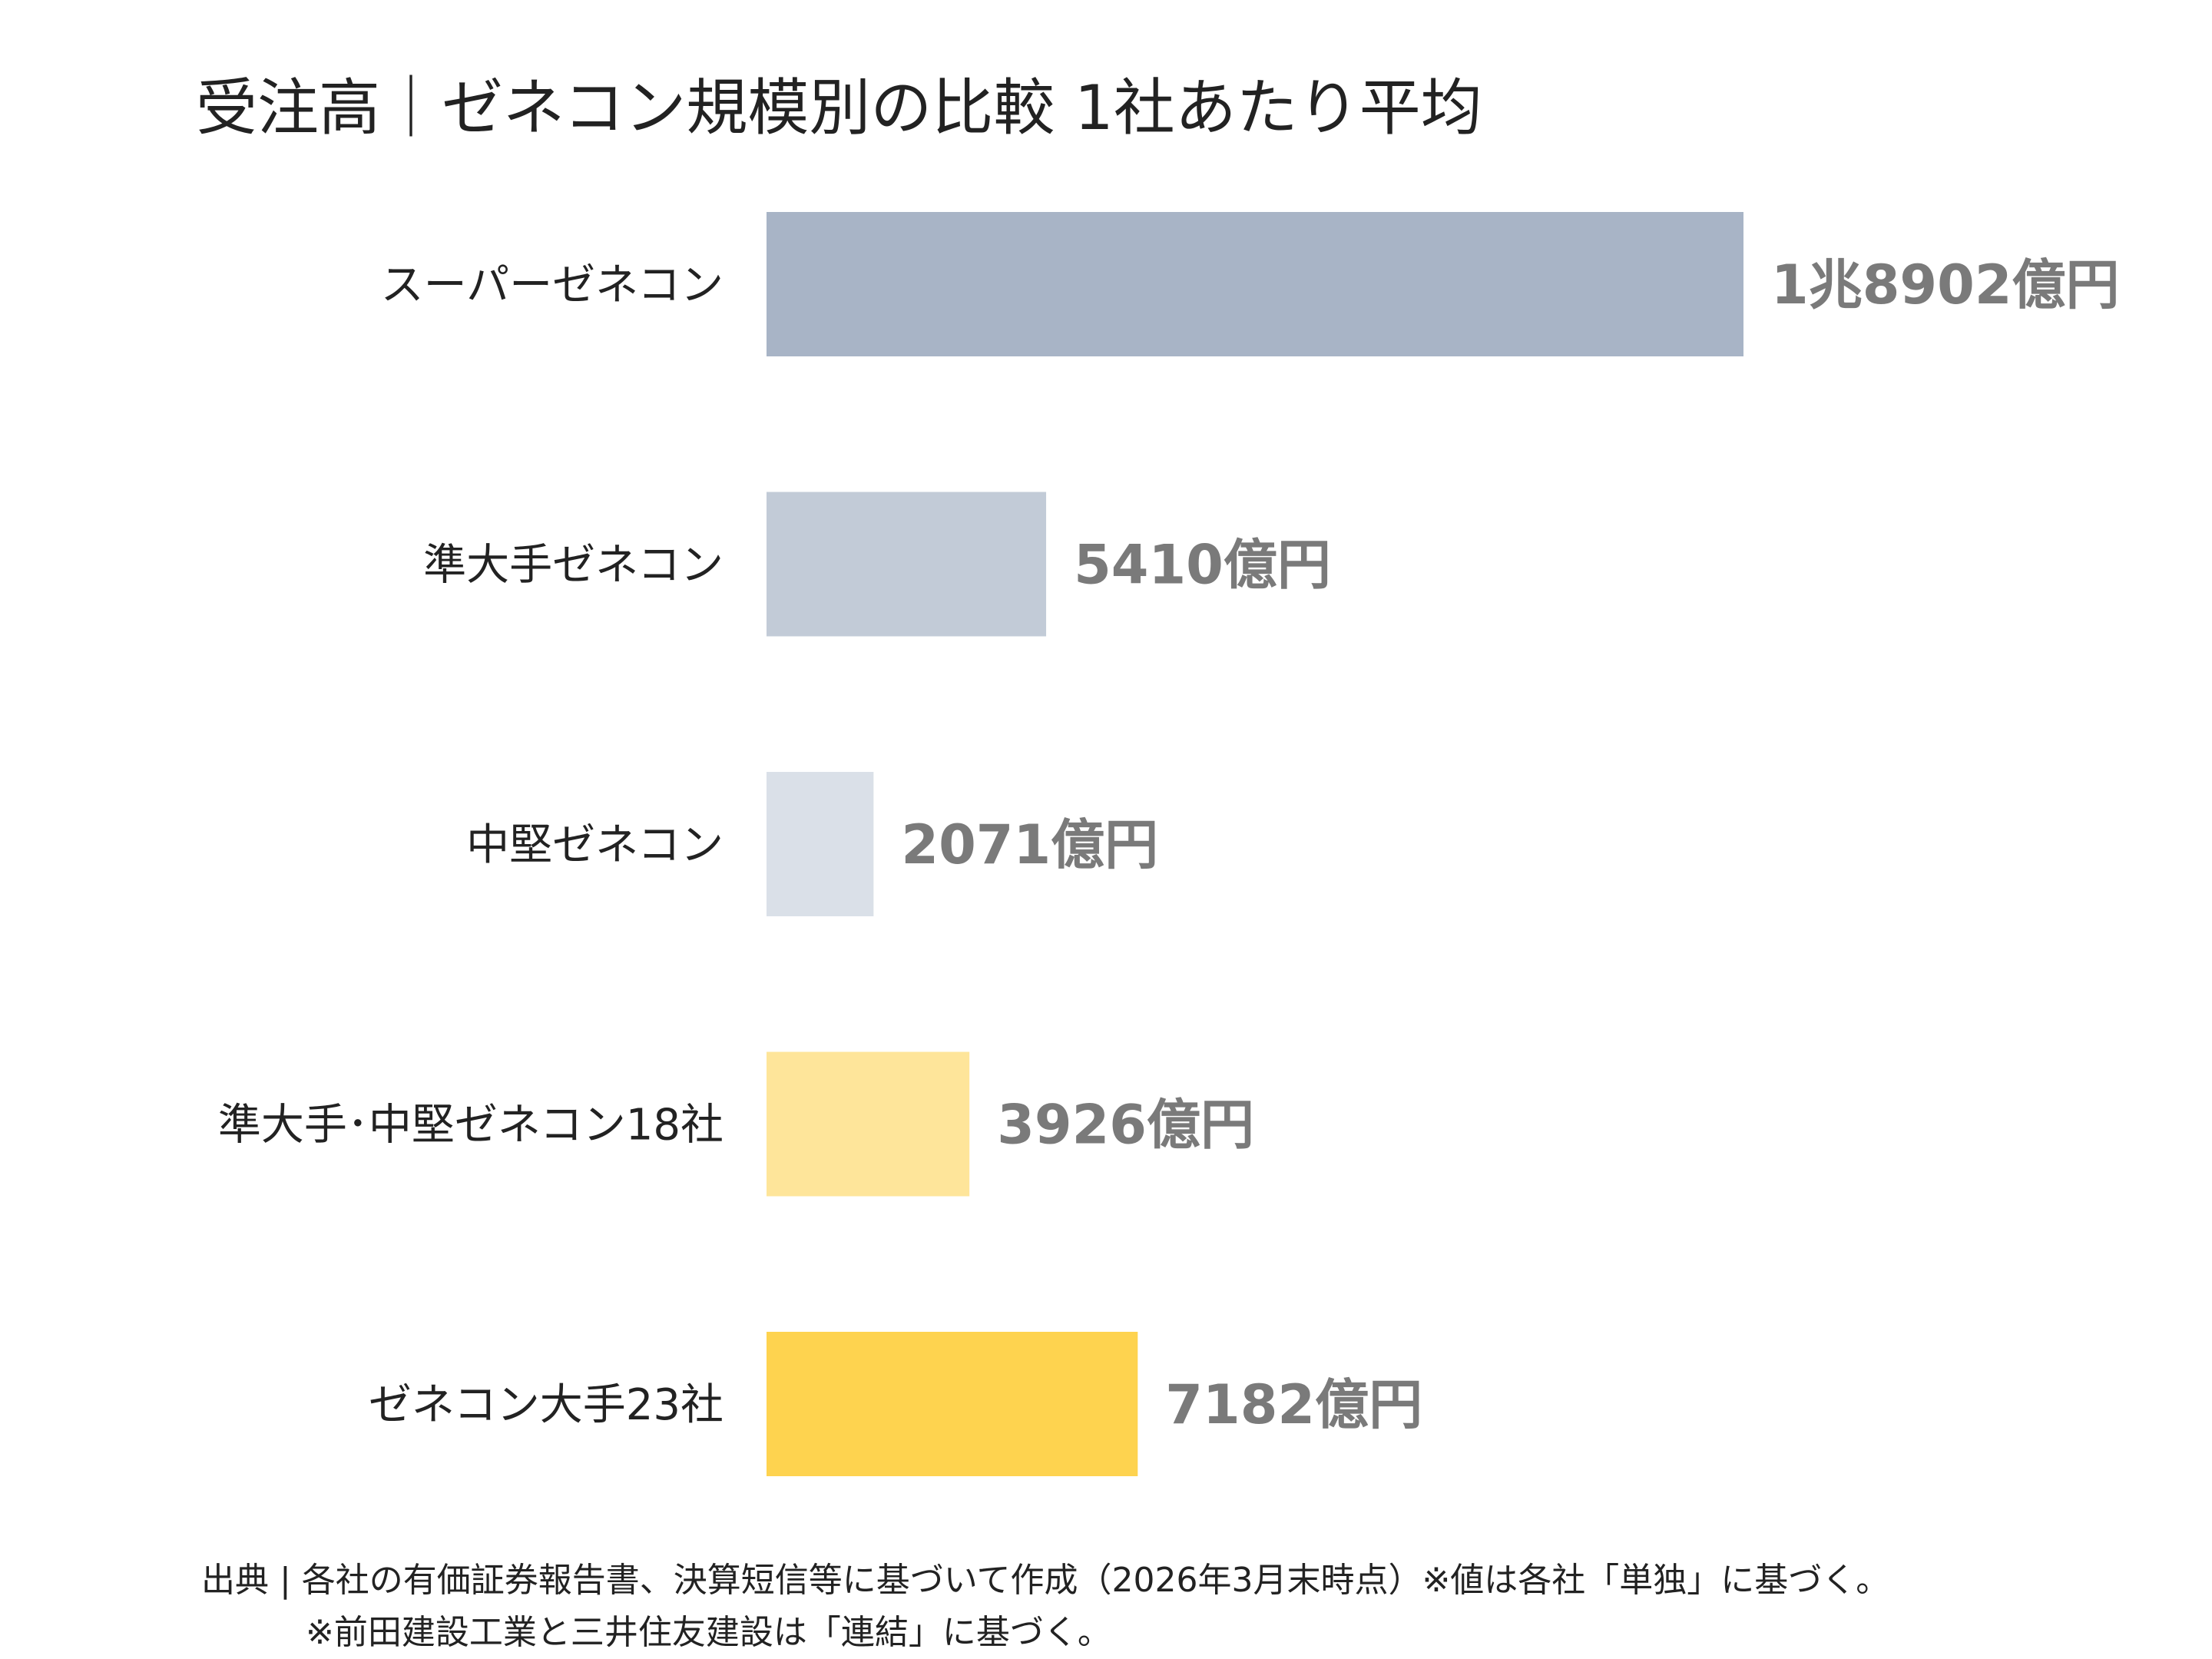 Image resolution: width=2212 pixels, height=1659 pixels. Describe the element at coordinates (708, 1632) in the screenshot. I see `source-note-2: ※前田建設工業と三井住友建設は「連結」に基づく。` at that location.